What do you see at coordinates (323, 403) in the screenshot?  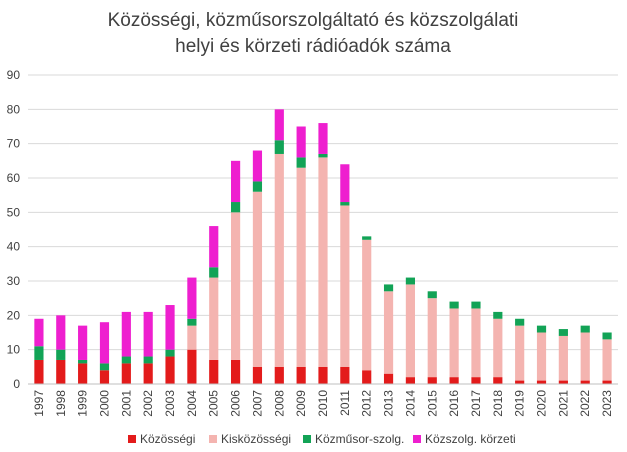 I see `x-tick-label: 2010` at bounding box center [323, 403].